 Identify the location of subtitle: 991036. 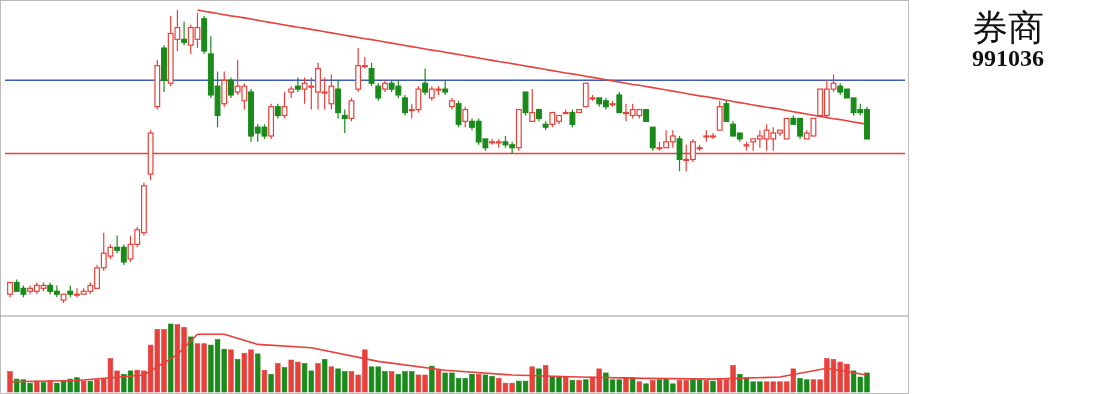
(1008, 58).